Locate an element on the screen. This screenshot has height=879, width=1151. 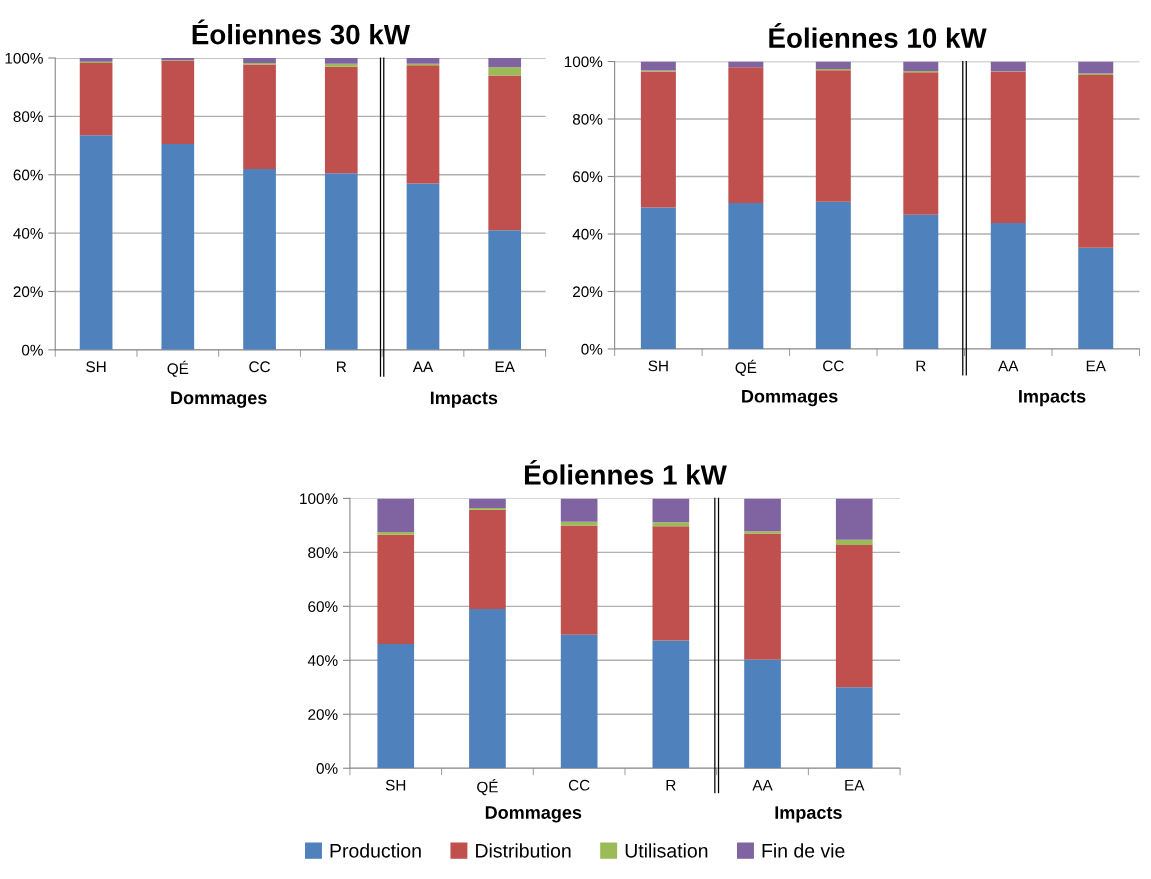
legend-label: Fin de vie is located at coordinates (803, 850).